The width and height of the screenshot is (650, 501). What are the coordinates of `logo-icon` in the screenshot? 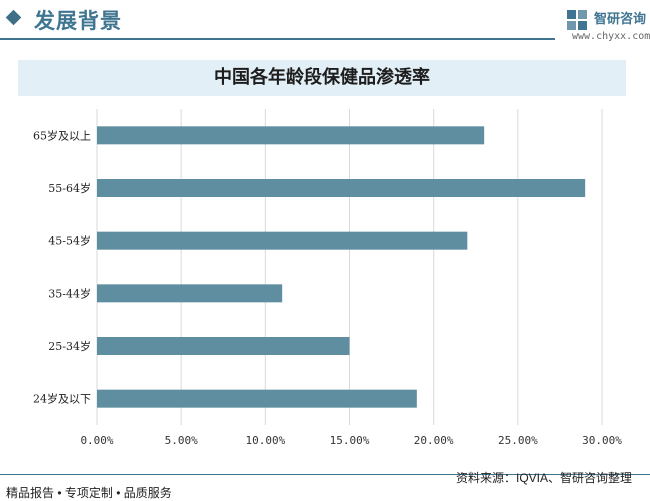 It's located at (577, 20).